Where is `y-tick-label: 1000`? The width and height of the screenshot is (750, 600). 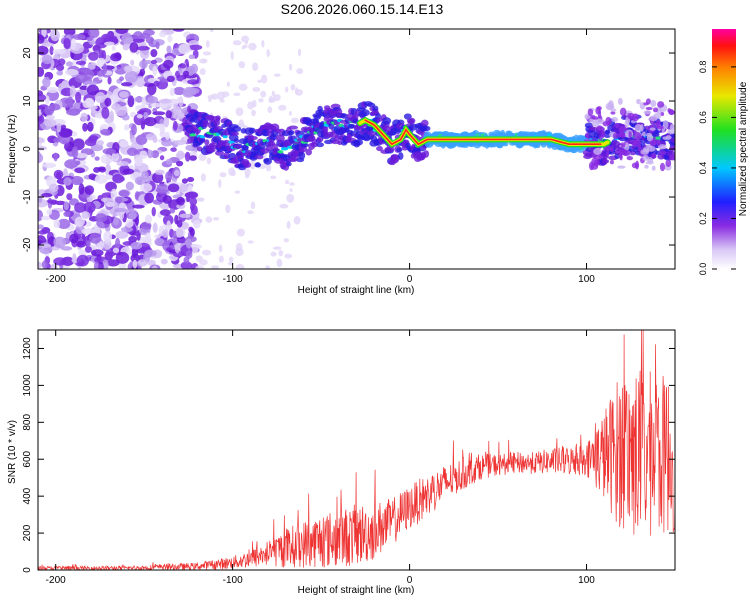
y-tick-label: 1000 is located at coordinates (27, 385).